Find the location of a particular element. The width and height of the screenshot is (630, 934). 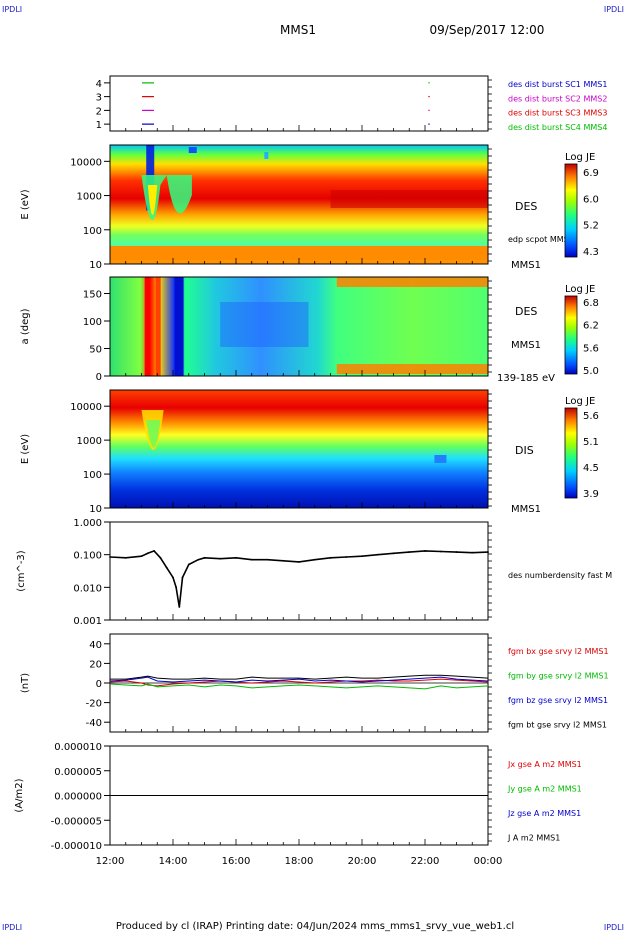

des-pitch-spectrogram is located at coordinates (299, 326).